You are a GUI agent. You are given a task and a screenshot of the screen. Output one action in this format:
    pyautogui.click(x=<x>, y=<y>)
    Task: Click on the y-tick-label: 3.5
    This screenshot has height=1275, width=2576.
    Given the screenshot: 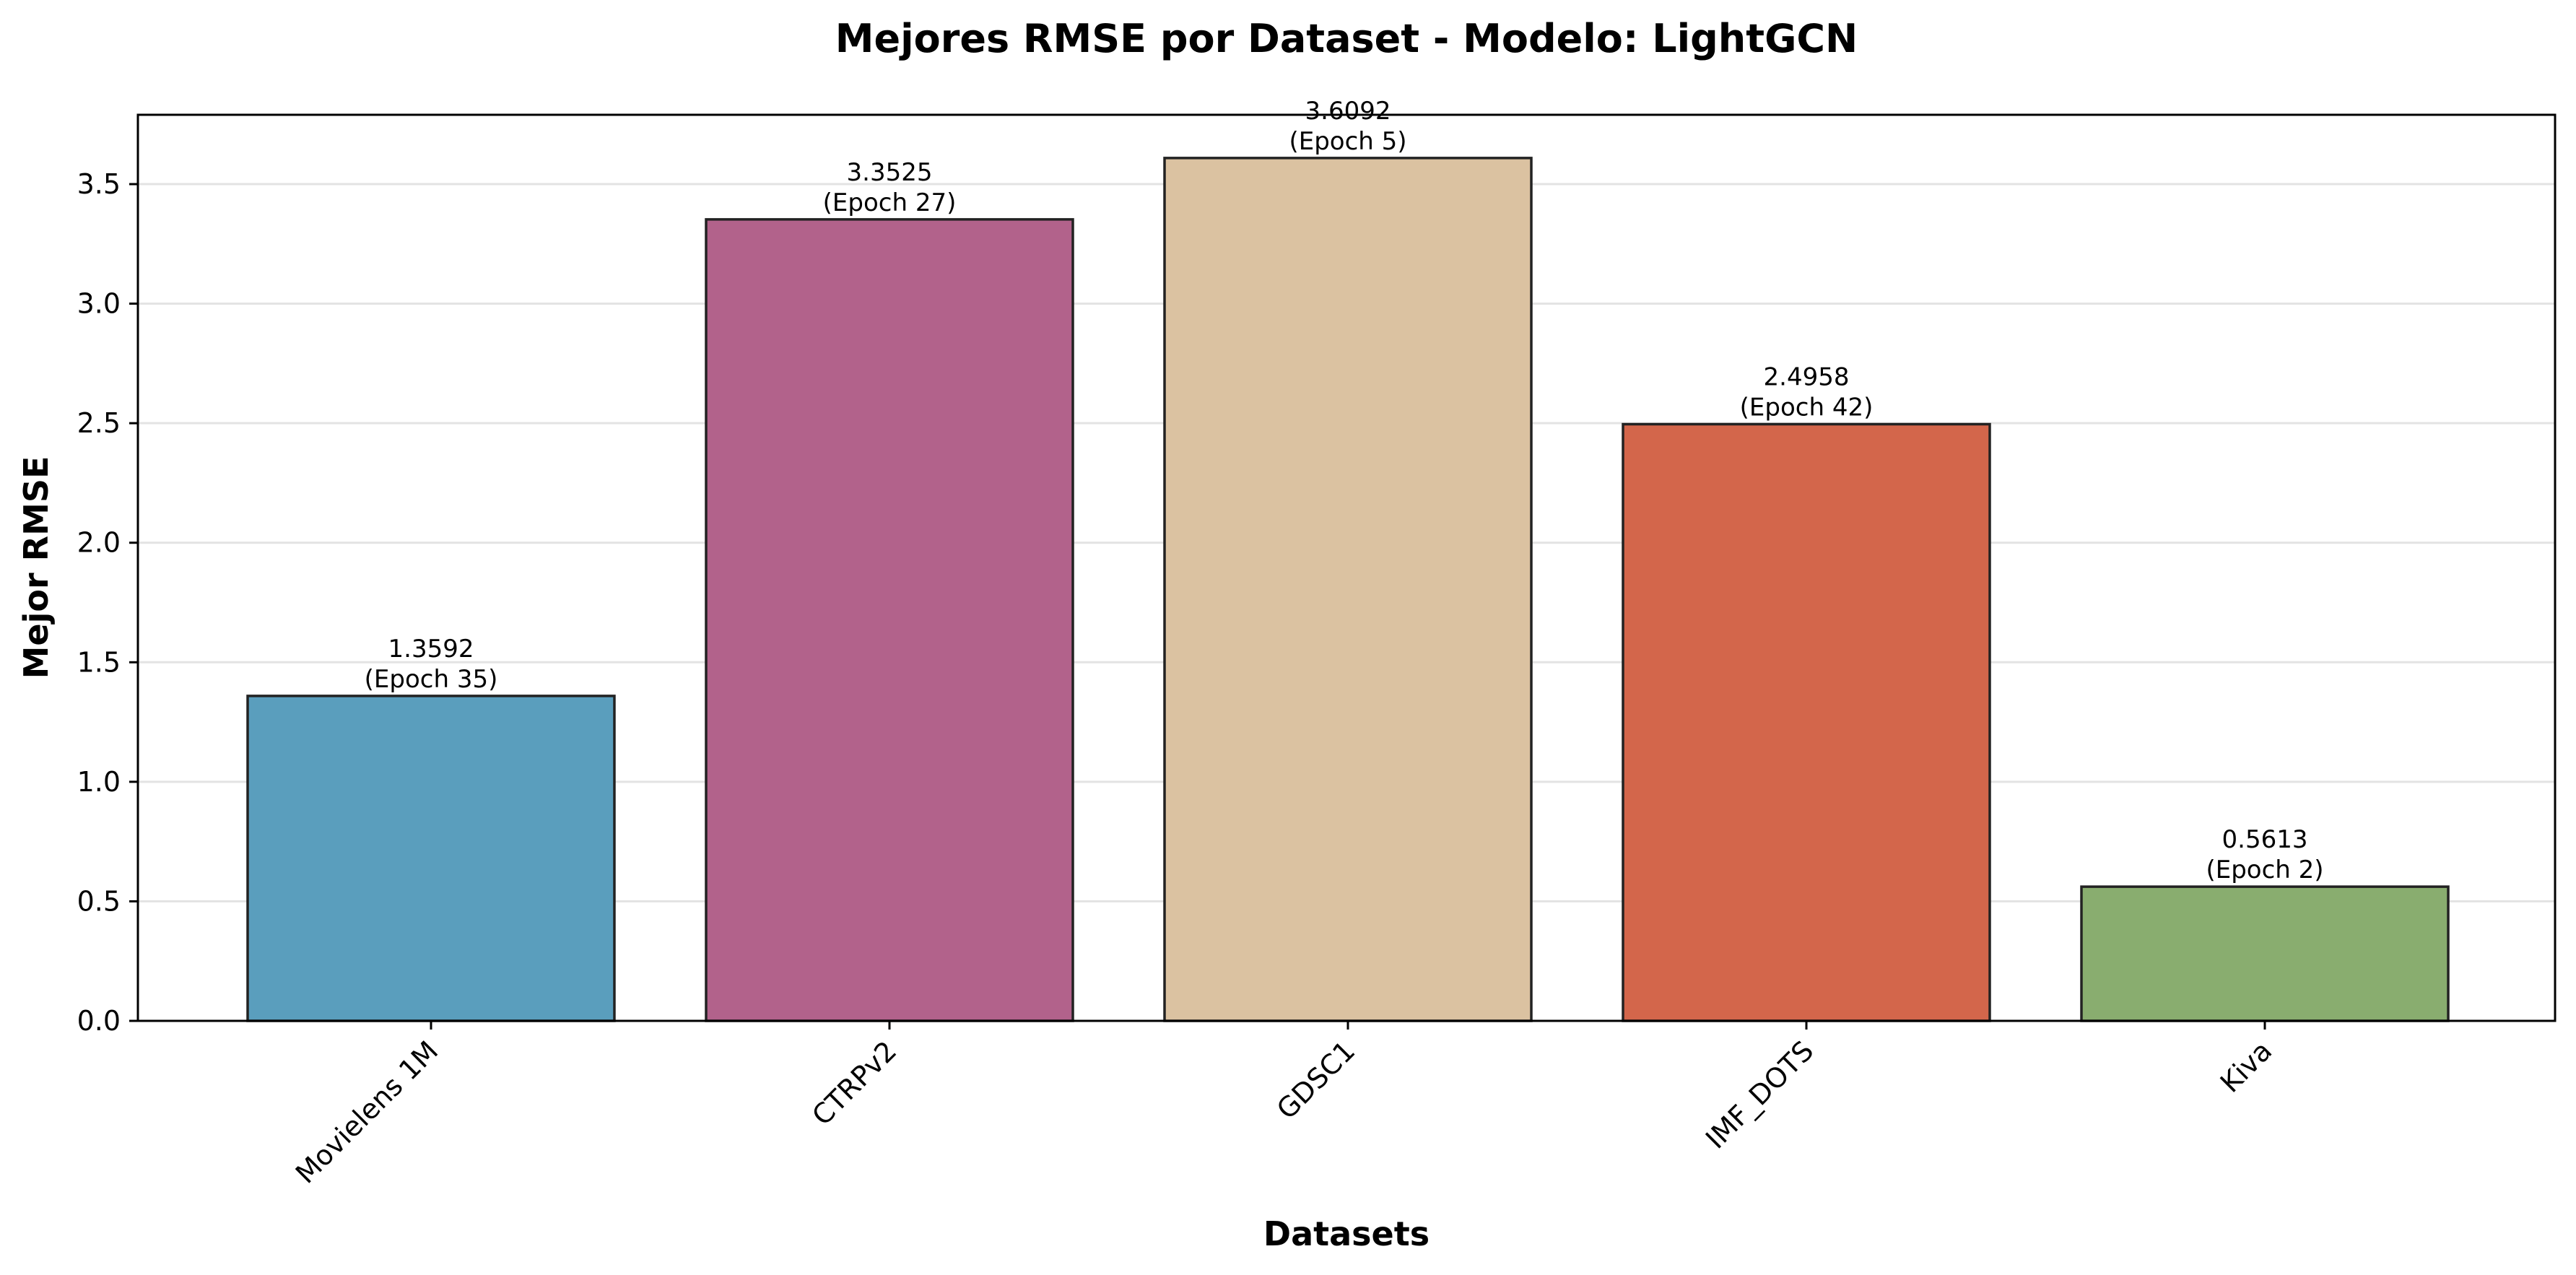 What is the action you would take?
    pyautogui.click(x=99, y=184)
    